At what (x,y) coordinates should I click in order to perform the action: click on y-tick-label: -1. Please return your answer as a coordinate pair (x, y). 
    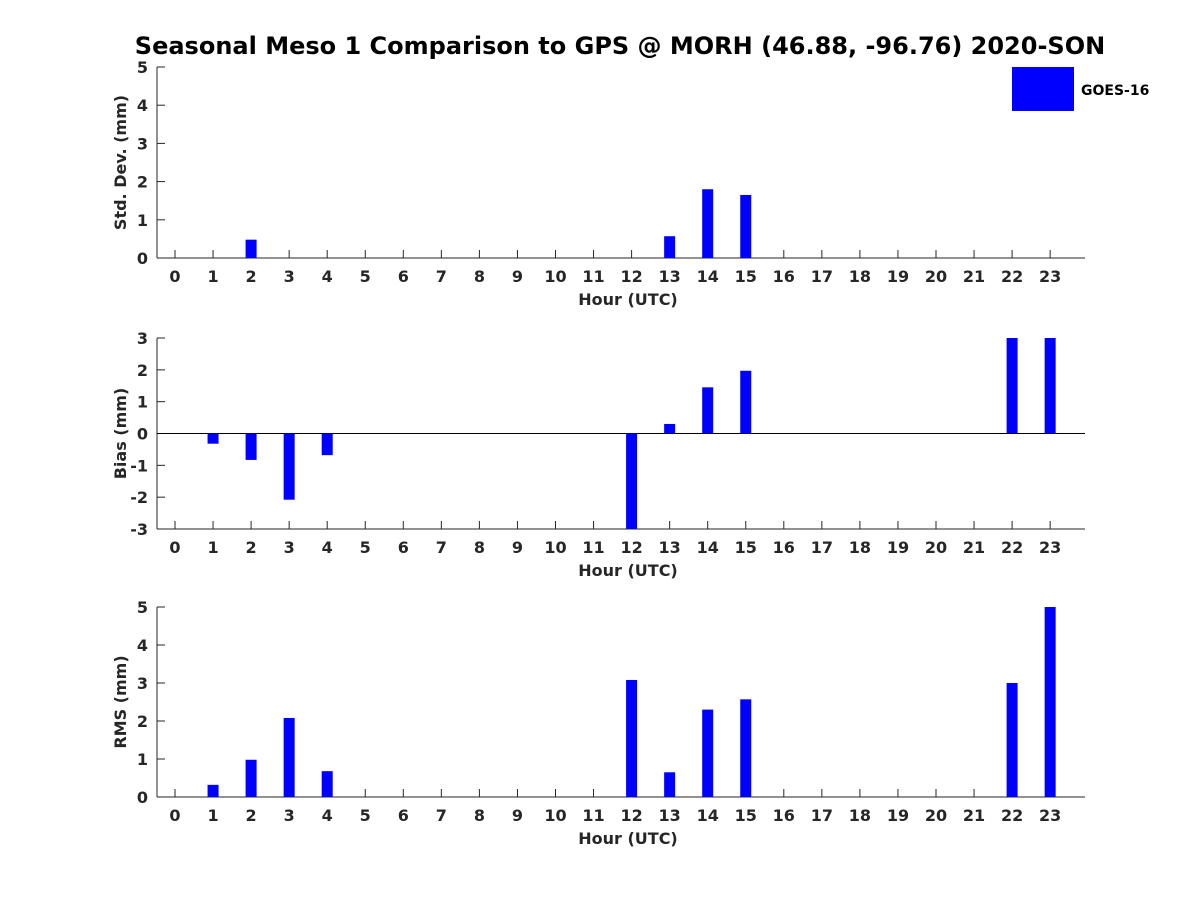
    Looking at the image, I should click on (139, 465).